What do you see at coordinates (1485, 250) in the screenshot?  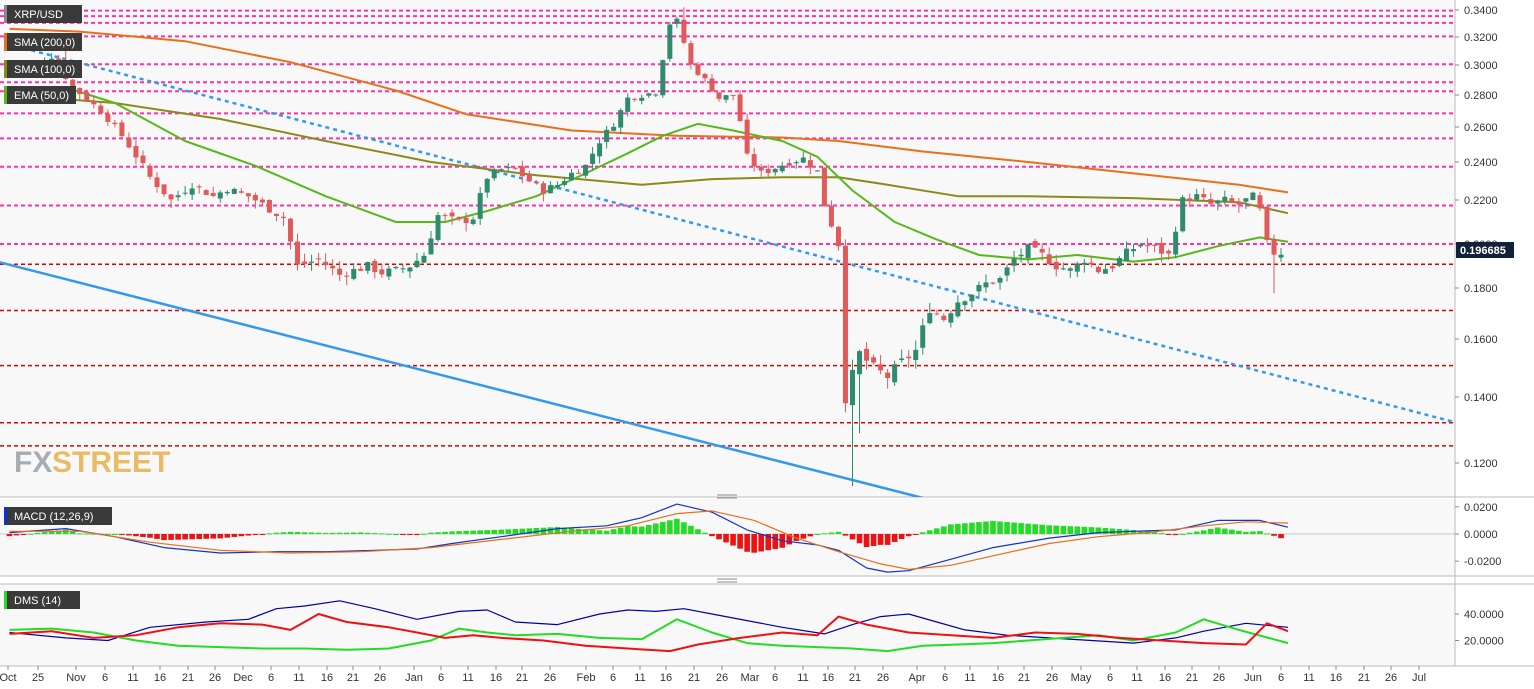 I see `current-price-badge: 0.196685` at bounding box center [1485, 250].